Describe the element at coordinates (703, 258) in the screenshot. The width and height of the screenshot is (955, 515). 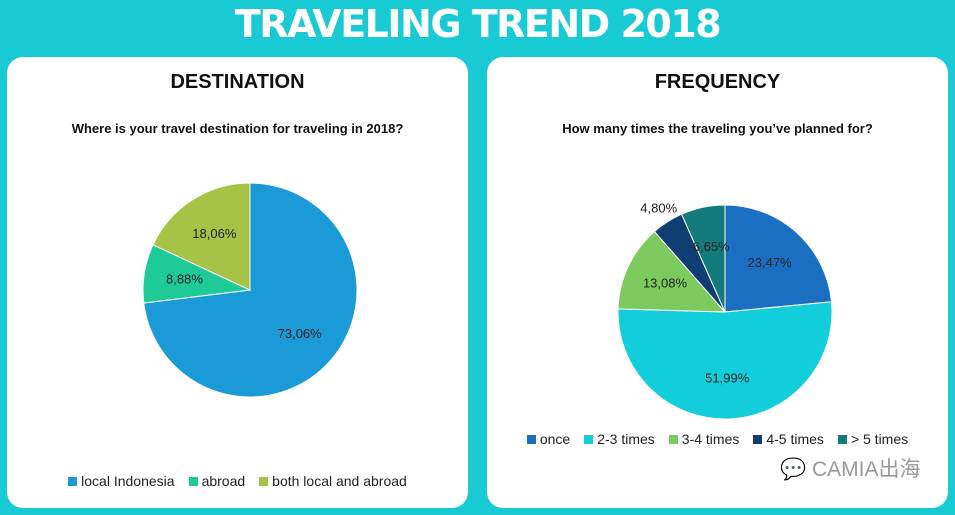
I see `pie-slice--5-times` at that location.